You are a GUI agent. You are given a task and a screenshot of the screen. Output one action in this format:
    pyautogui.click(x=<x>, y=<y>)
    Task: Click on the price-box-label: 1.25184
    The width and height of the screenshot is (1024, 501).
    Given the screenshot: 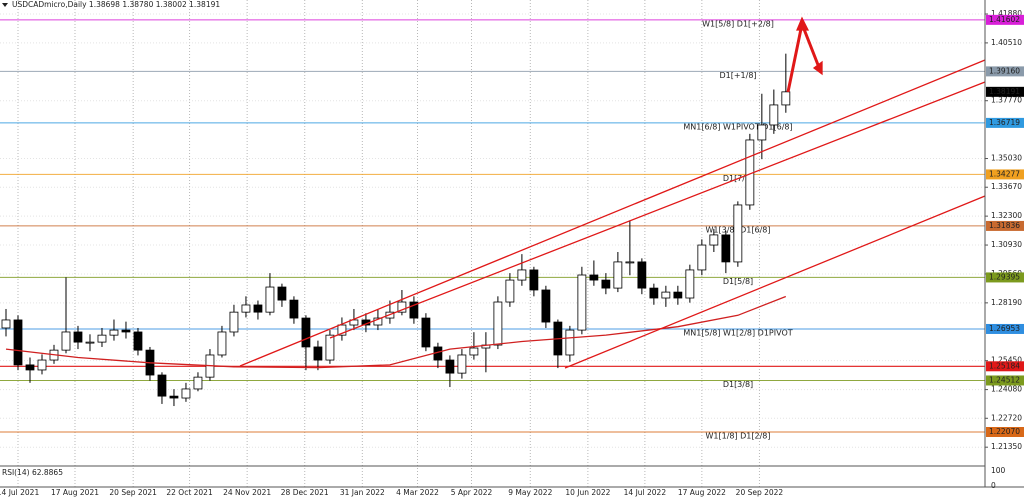 What is the action you would take?
    pyautogui.click(x=1004, y=365)
    